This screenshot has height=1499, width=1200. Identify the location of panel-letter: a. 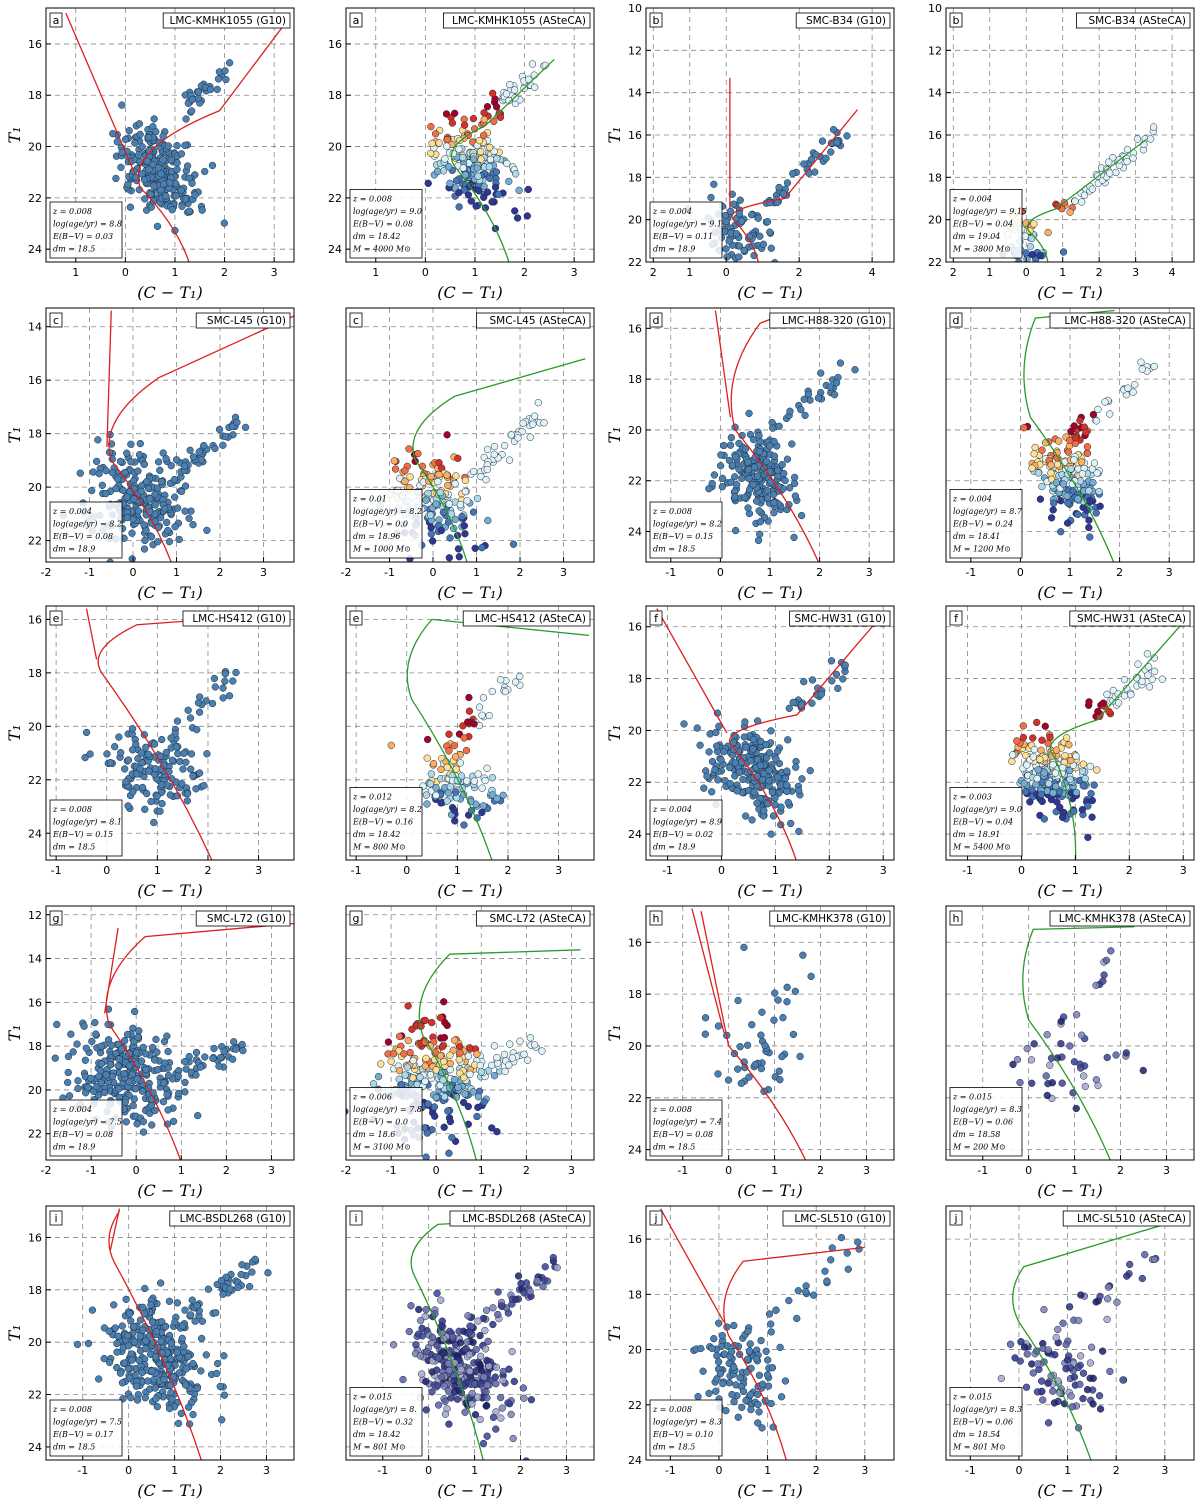
(56, 20).